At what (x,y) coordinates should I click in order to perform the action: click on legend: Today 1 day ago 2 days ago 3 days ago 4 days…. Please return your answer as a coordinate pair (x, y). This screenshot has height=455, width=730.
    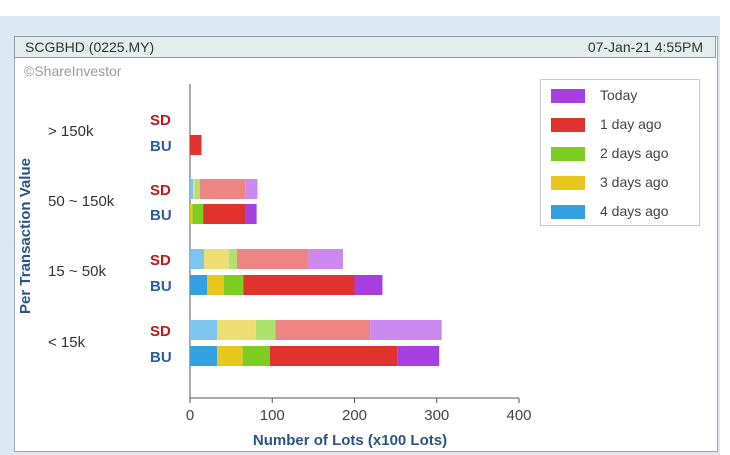
    Looking at the image, I should click on (620, 152).